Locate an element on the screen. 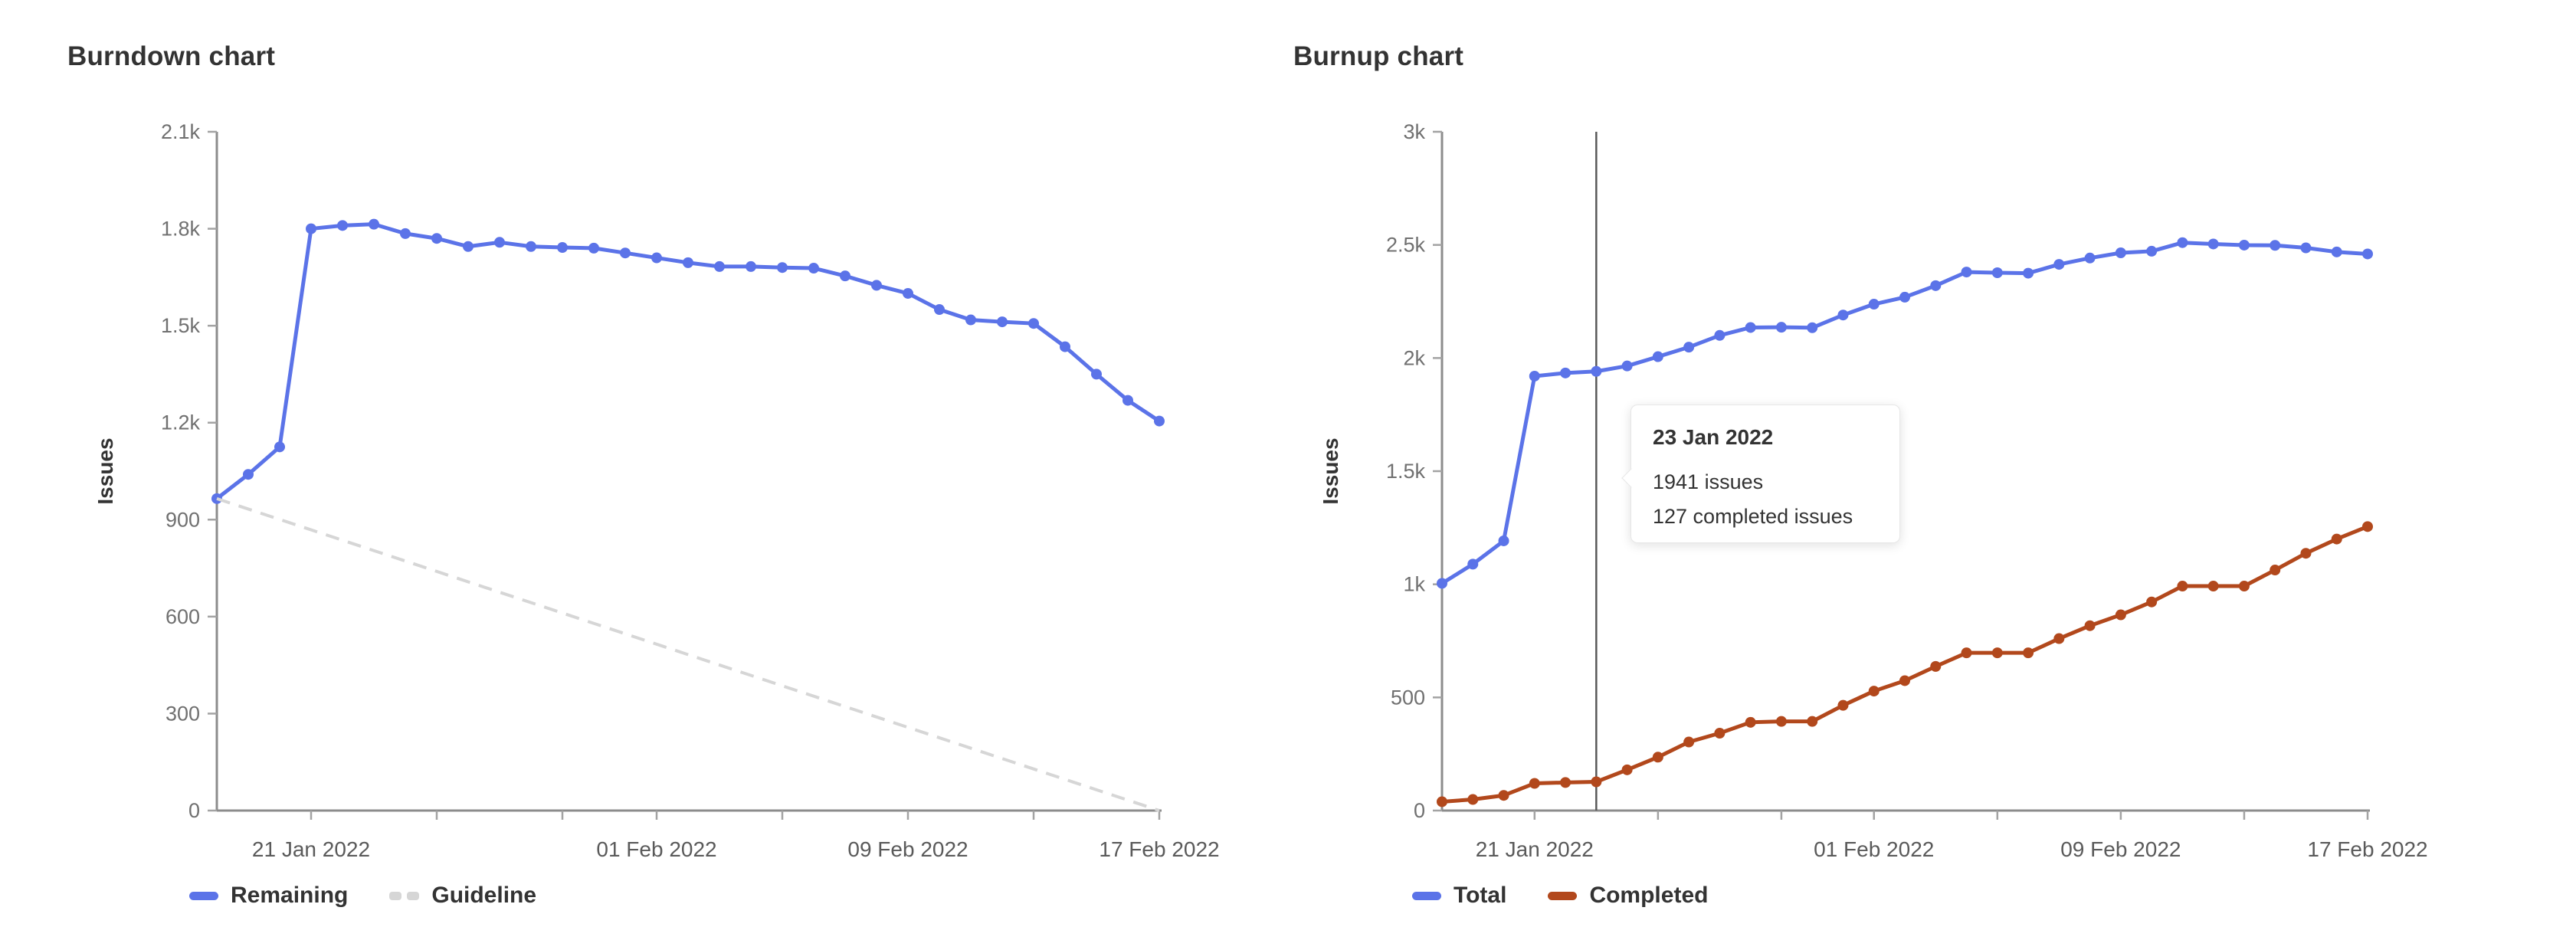  series-completed-line is located at coordinates (1905, 664).